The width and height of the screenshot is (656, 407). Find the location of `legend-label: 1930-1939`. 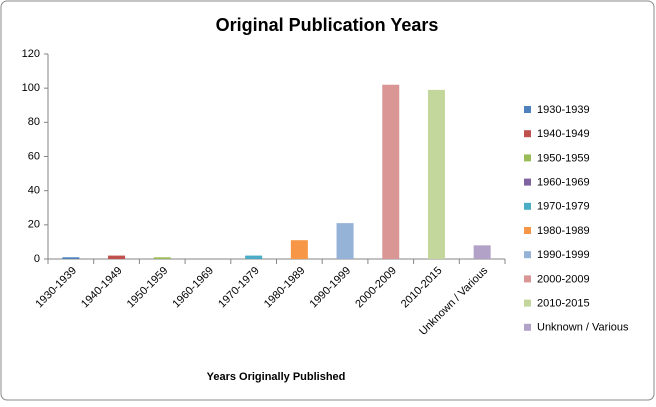

legend-label: 1930-1939 is located at coordinates (563, 110).